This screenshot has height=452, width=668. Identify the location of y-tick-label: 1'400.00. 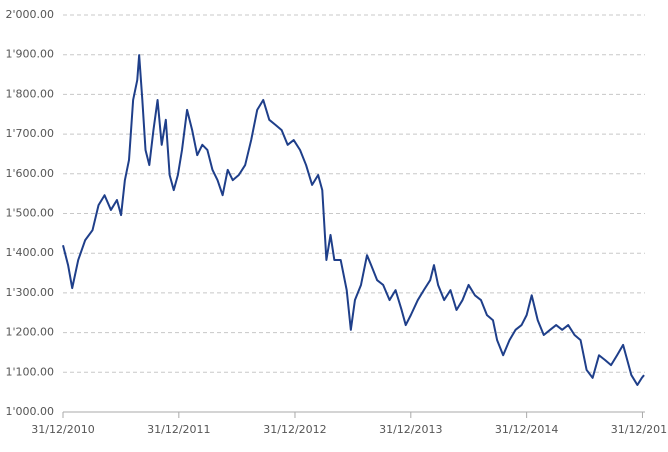
(29, 252).